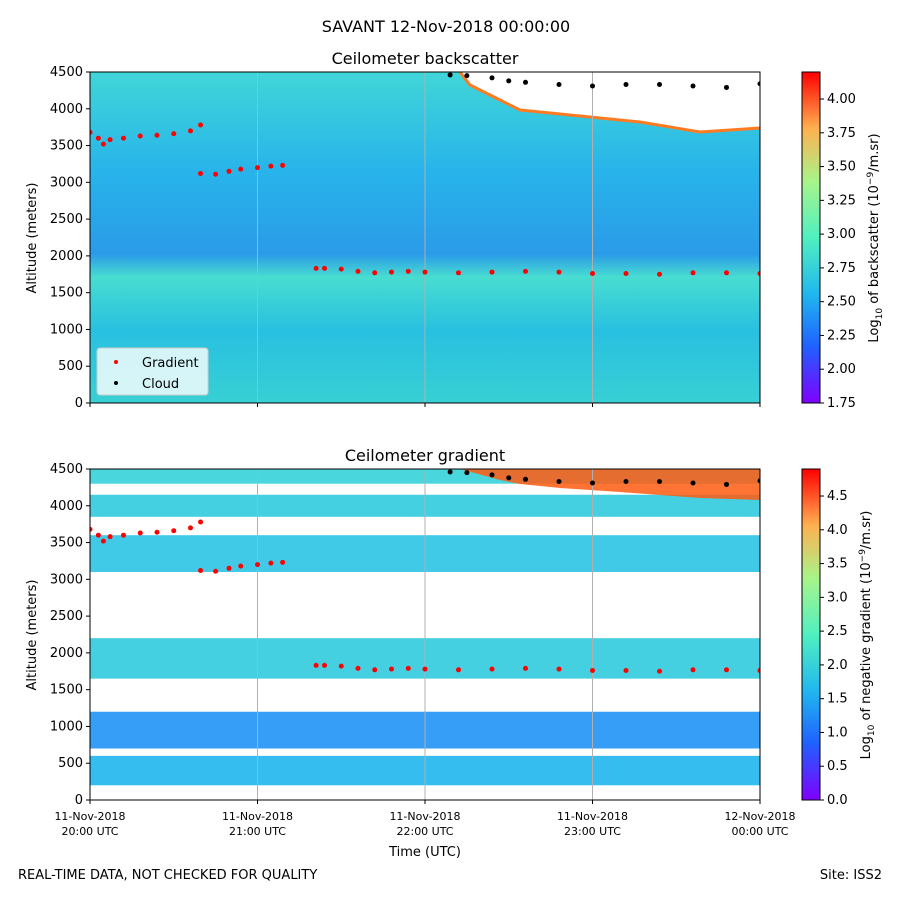  What do you see at coordinates (66, 726) in the screenshot?
I see `y-tick-label: 1000` at bounding box center [66, 726].